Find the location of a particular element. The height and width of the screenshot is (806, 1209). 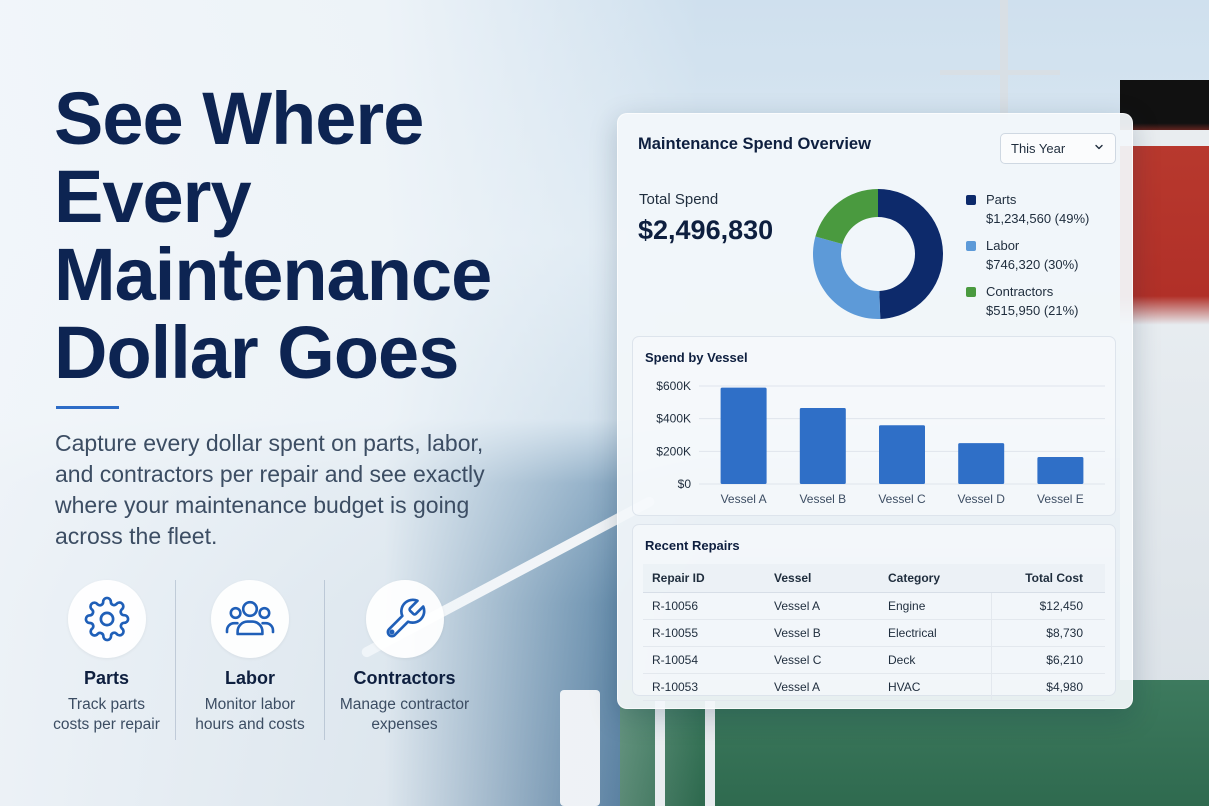

x-tick-label: Vessel C is located at coordinates (902, 499).